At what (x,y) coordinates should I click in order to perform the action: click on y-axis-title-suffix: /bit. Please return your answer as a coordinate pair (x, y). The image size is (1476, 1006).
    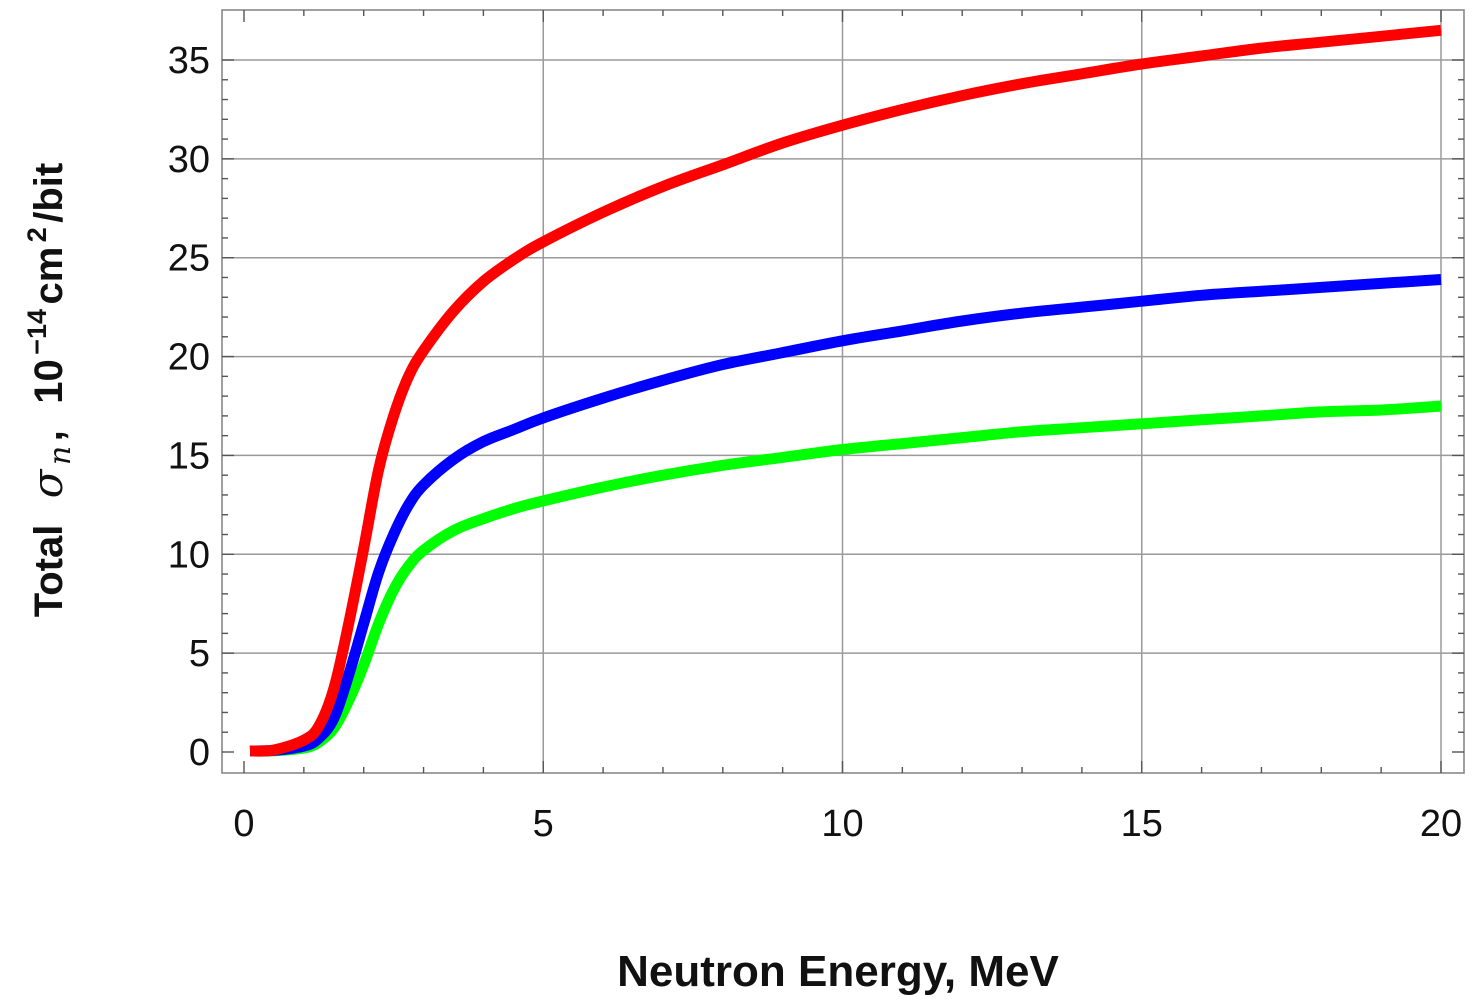
    Looking at the image, I should click on (49, 193).